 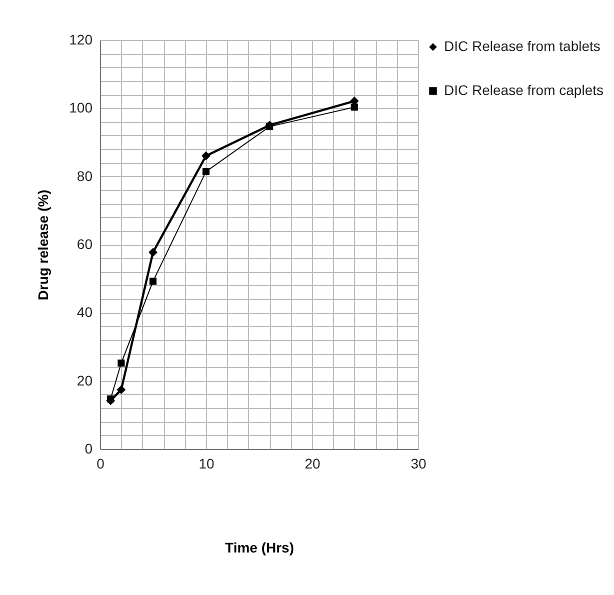 I want to click on y-tick-label: 60, so click(x=84, y=244).